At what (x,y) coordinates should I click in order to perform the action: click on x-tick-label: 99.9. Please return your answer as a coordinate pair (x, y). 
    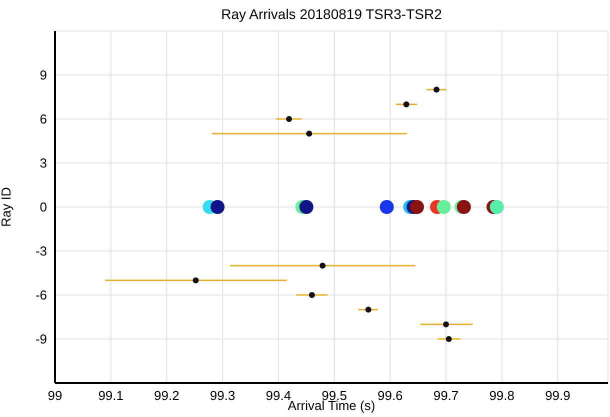
    Looking at the image, I should click on (557, 396).